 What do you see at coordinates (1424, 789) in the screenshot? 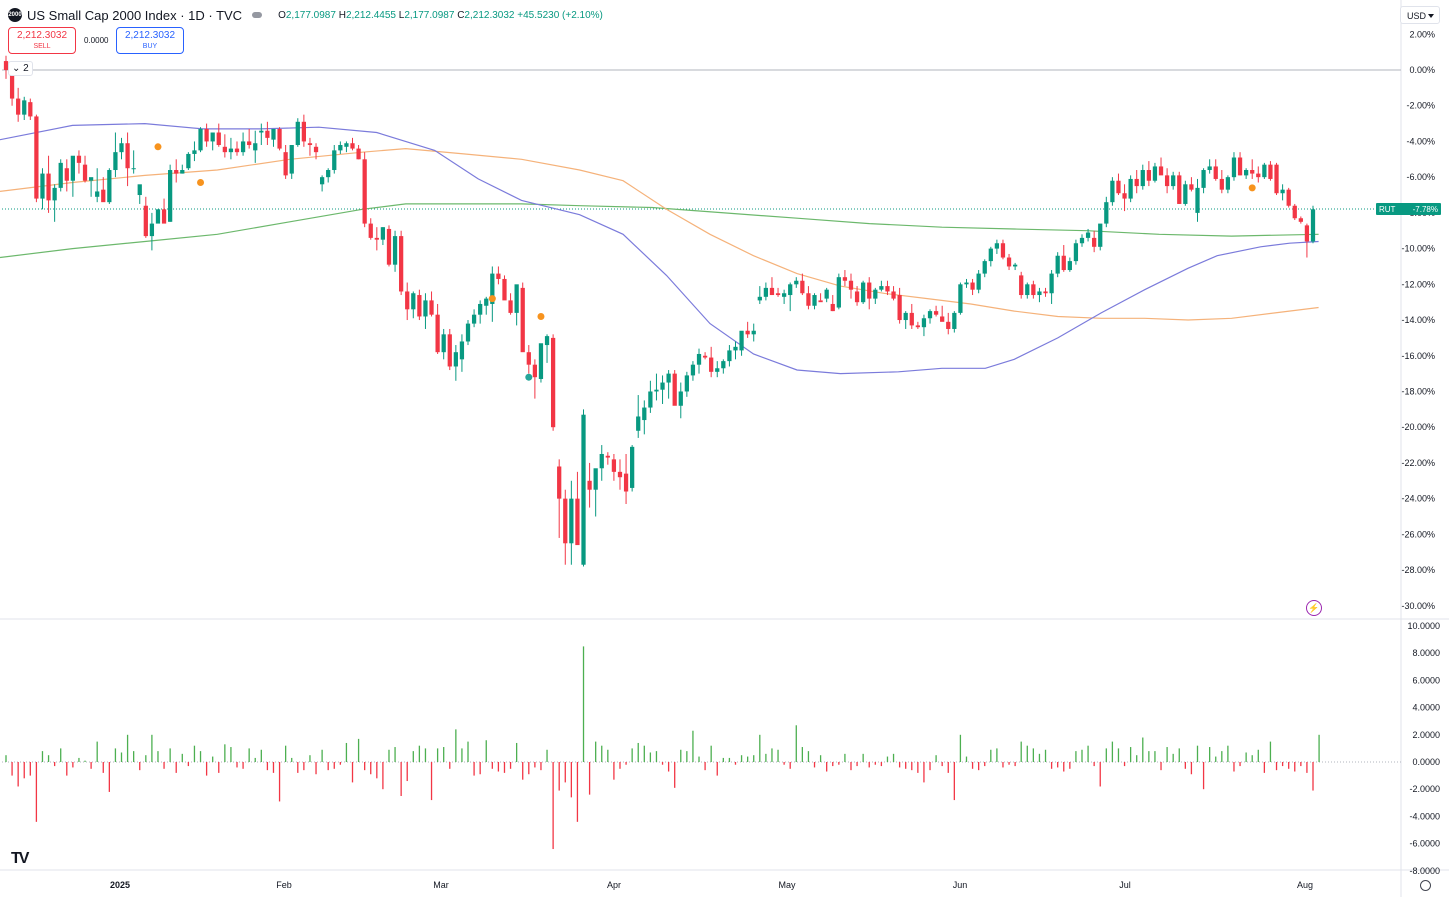
I see `volume-tick-label: -2.0000` at bounding box center [1424, 789].